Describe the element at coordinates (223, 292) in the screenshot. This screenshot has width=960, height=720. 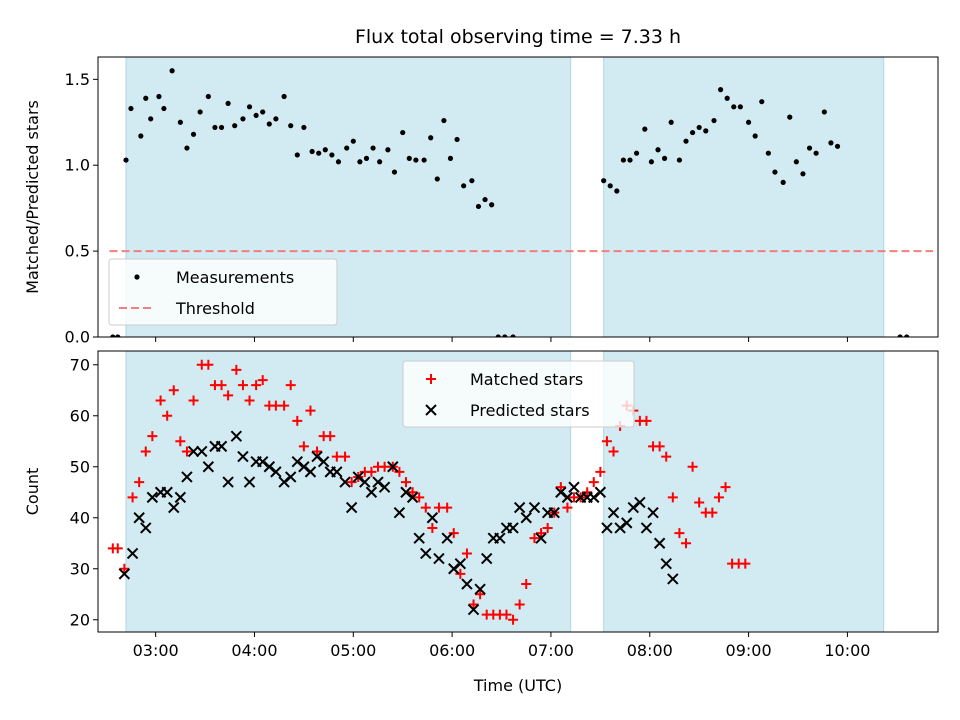
I see `legend-box` at that location.